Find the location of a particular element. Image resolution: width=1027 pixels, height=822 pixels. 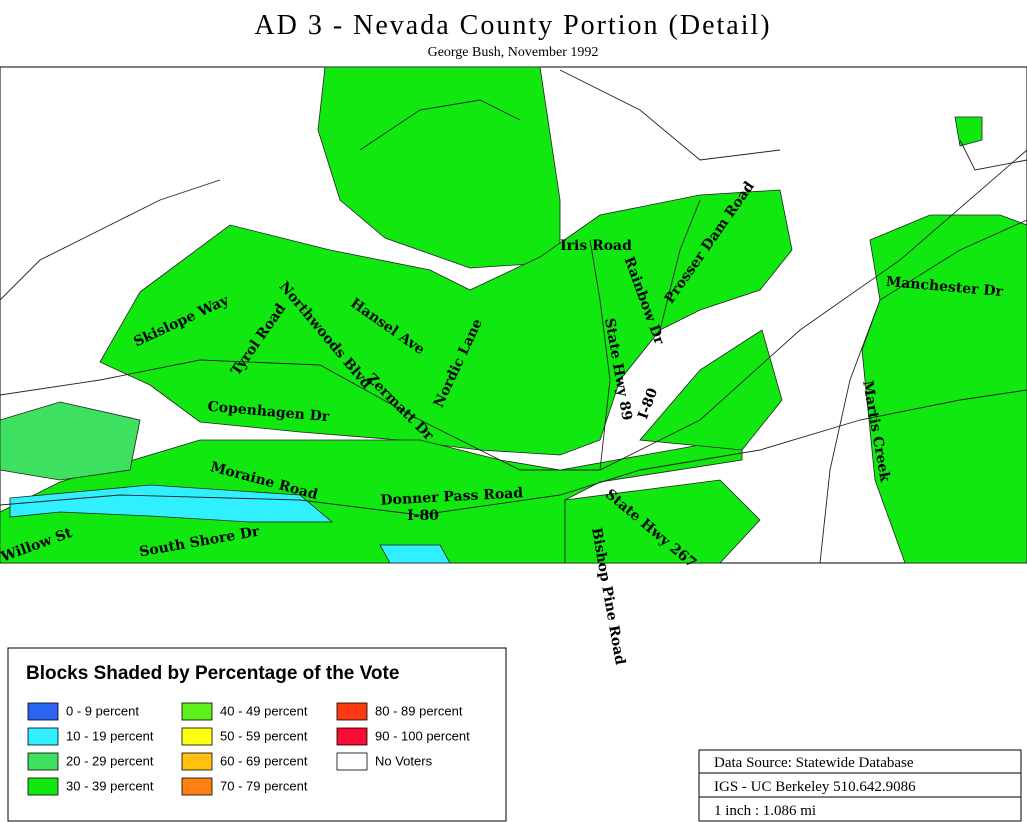

subtitle: George Bush, November 1992 is located at coordinates (513, 52).